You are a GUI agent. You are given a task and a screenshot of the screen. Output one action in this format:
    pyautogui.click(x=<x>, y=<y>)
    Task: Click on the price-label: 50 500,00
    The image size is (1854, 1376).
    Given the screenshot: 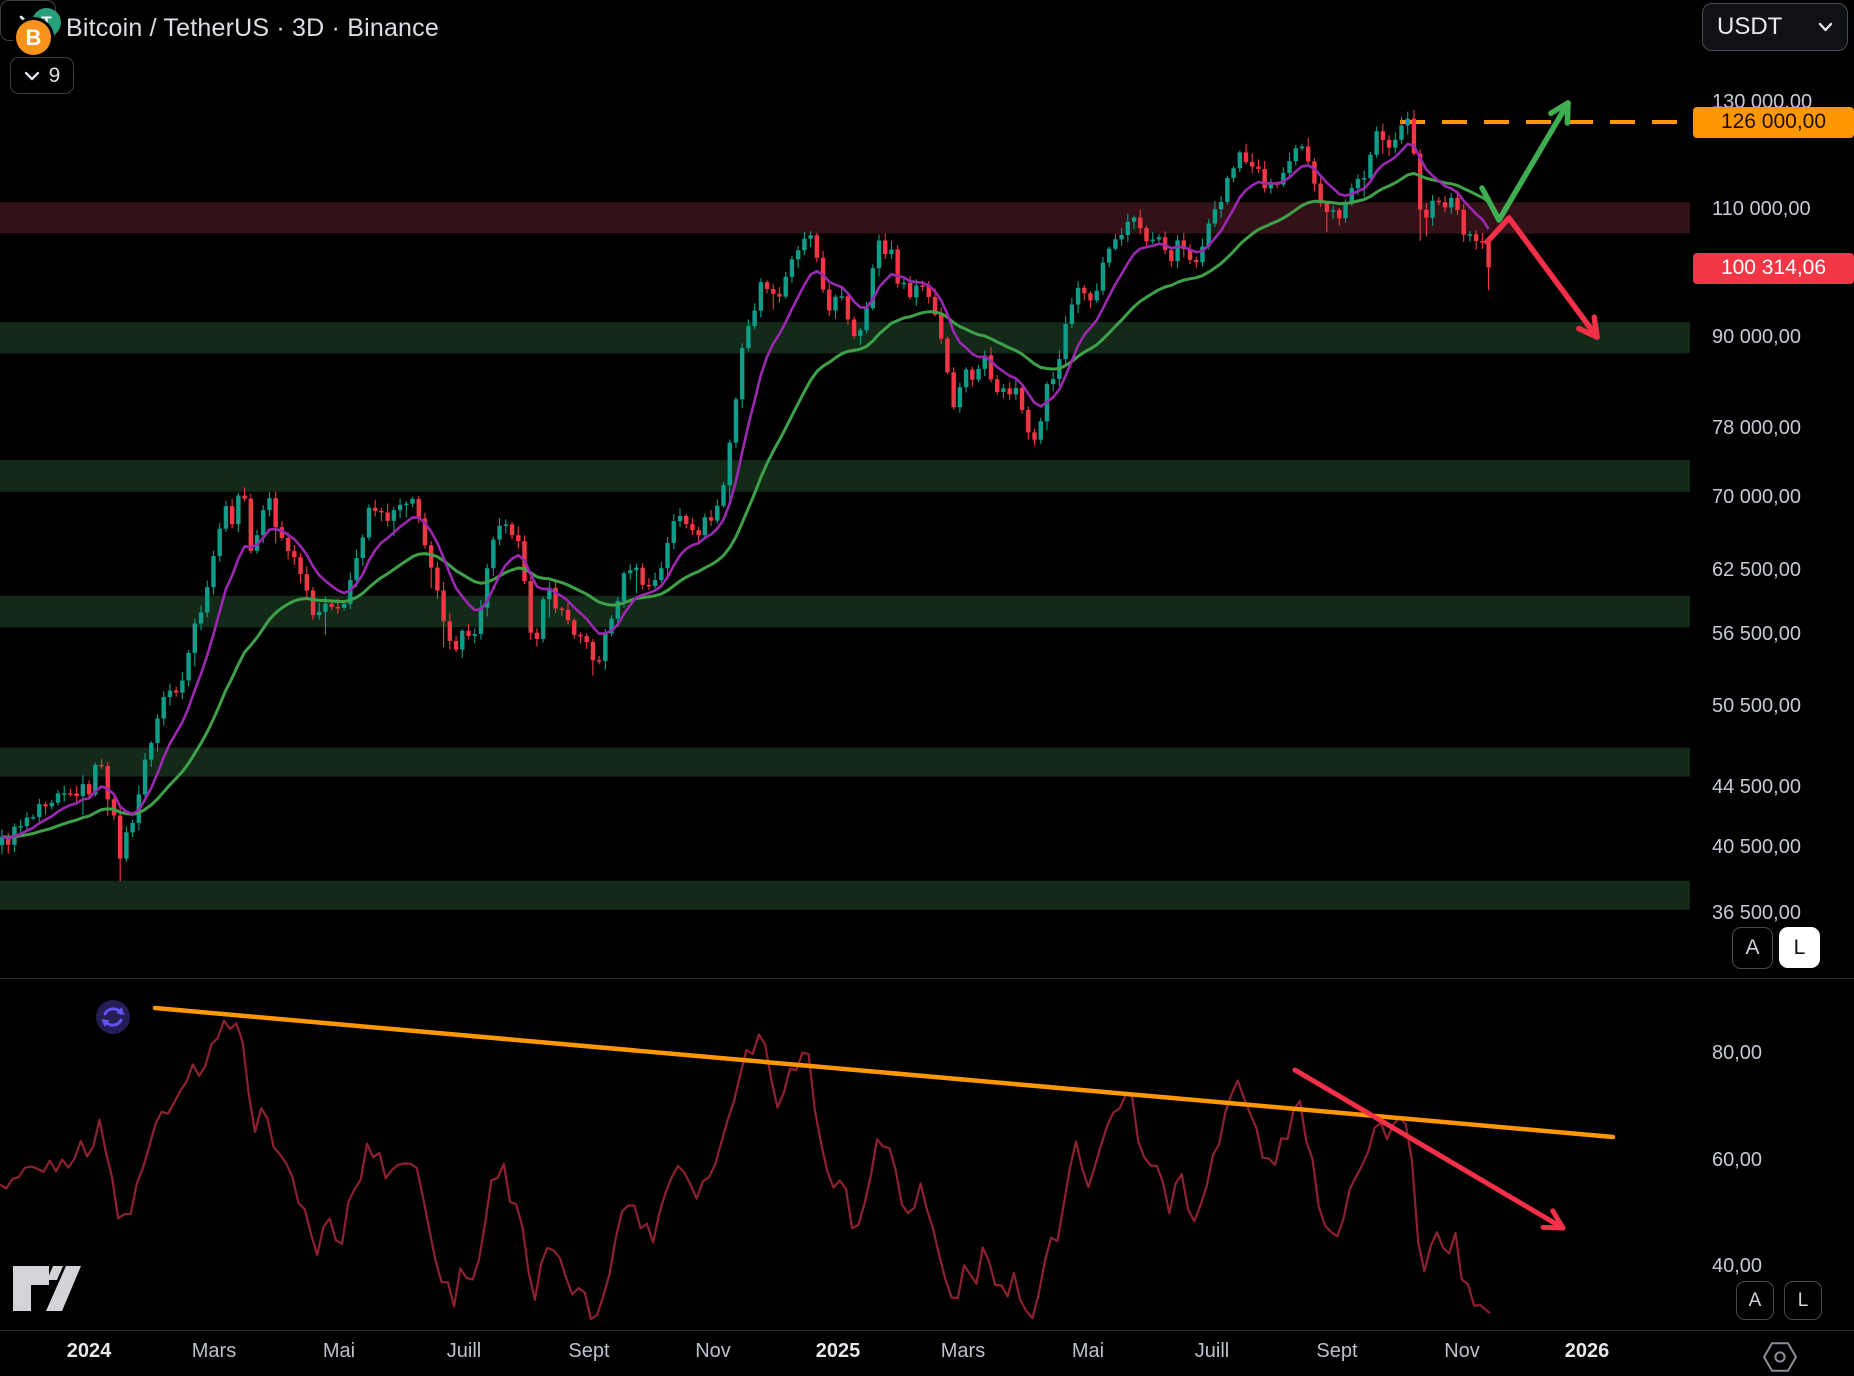 What is the action you would take?
    pyautogui.click(x=1756, y=705)
    